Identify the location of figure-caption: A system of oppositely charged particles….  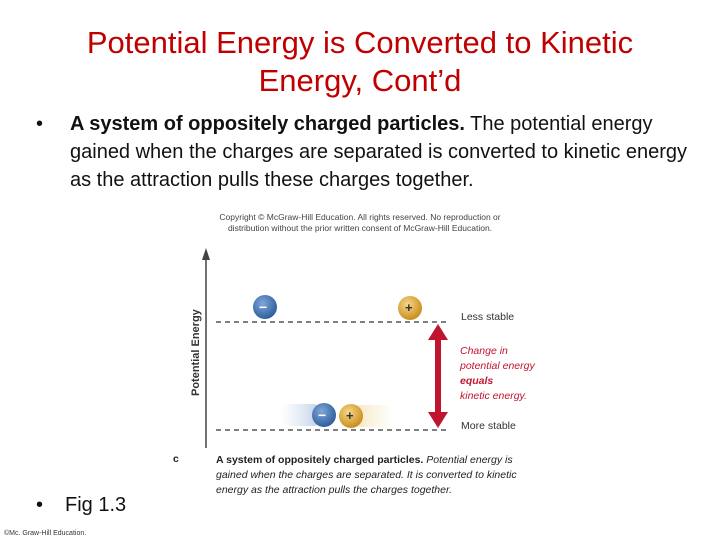
(381, 475).